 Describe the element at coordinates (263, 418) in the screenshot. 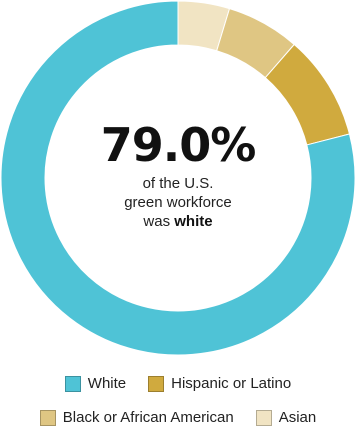

I see `legend-swatch-asian` at that location.